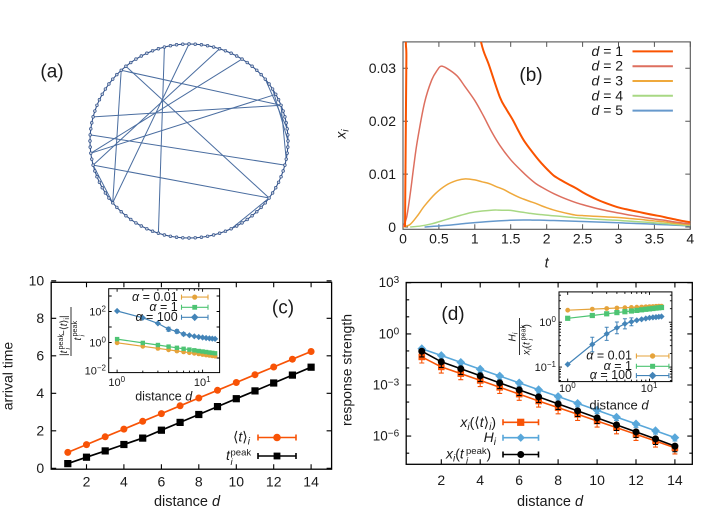 The width and height of the screenshot is (708, 531). I want to click on svg-text: 0.03, so click(382, 68).